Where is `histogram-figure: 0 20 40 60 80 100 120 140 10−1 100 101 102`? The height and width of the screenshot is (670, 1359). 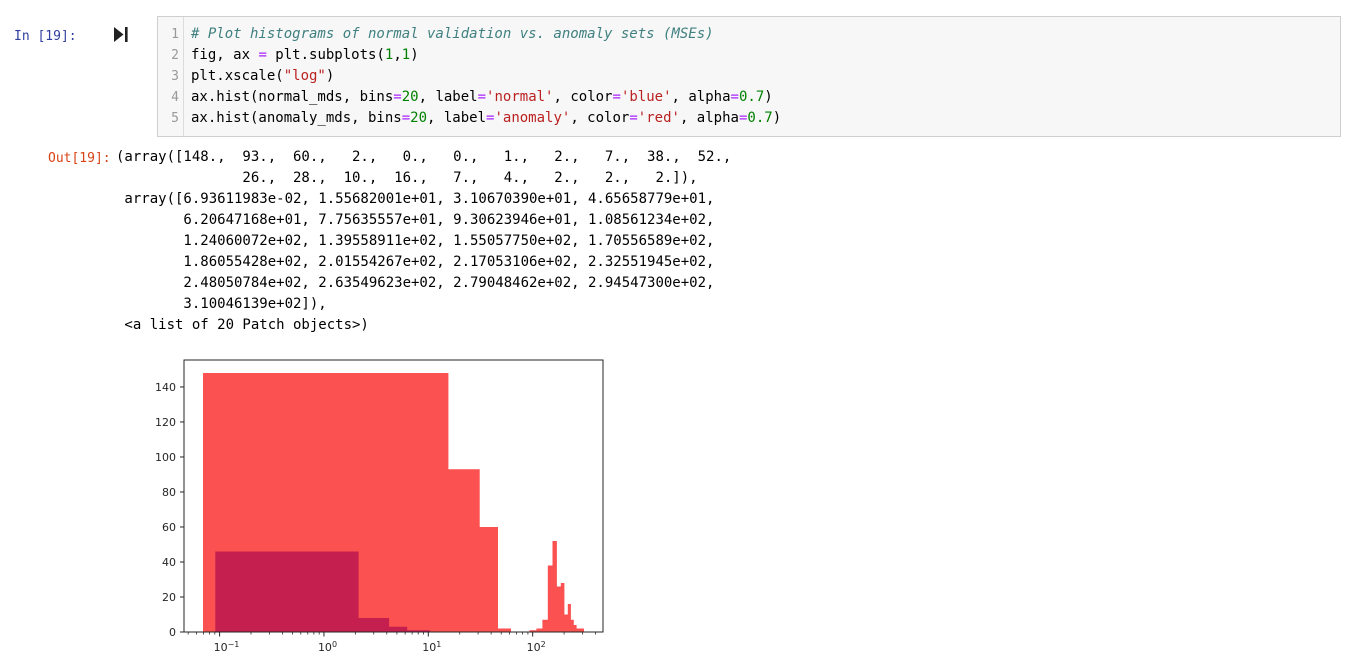
histogram-figure: 0 20 40 60 80 100 120 140 10−1 100 101 102 is located at coordinates (379, 506).